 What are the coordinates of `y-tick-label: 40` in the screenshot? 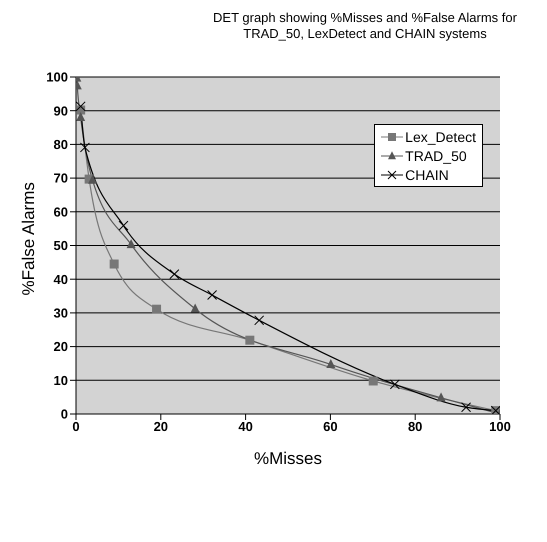 It's located at (61, 279).